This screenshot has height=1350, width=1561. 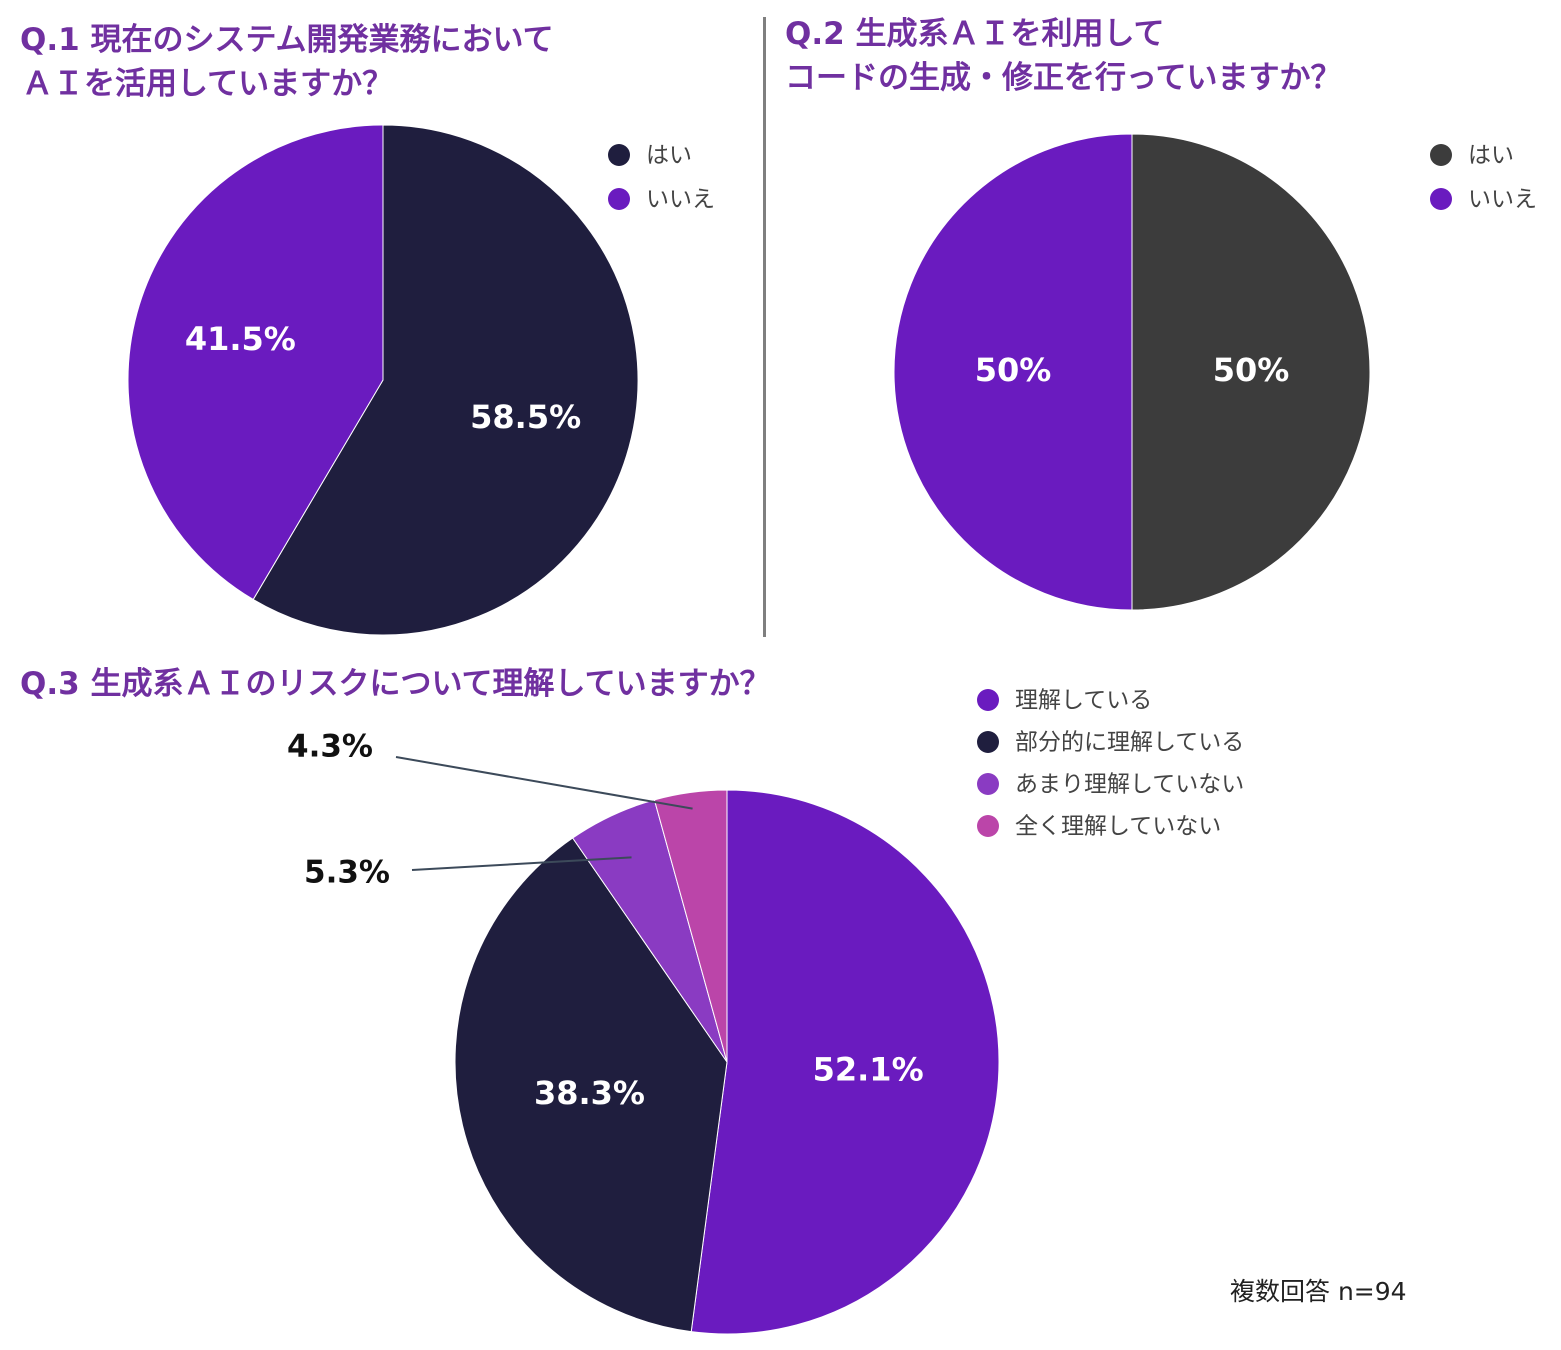 What do you see at coordinates (347, 873) in the screenshot?
I see `chart3-data-label-3: 5.3%` at bounding box center [347, 873].